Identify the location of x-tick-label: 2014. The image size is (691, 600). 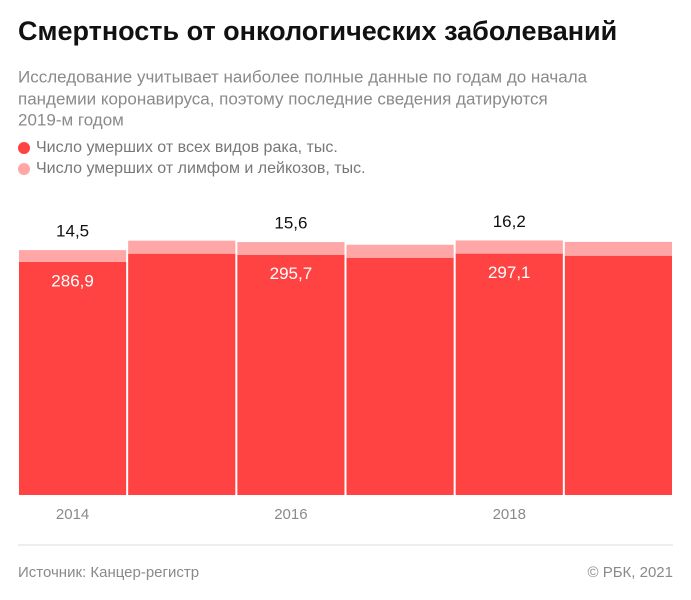
(72, 514).